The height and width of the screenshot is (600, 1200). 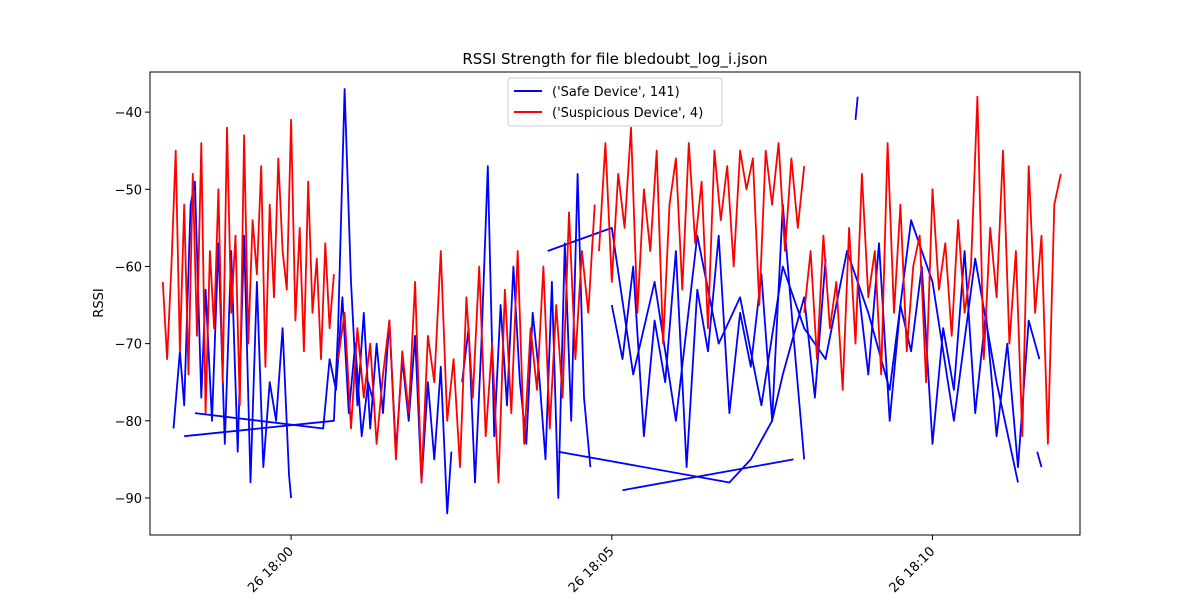 What do you see at coordinates (592, 570) in the screenshot?
I see `x-tick-label: 26 18:05` at bounding box center [592, 570].